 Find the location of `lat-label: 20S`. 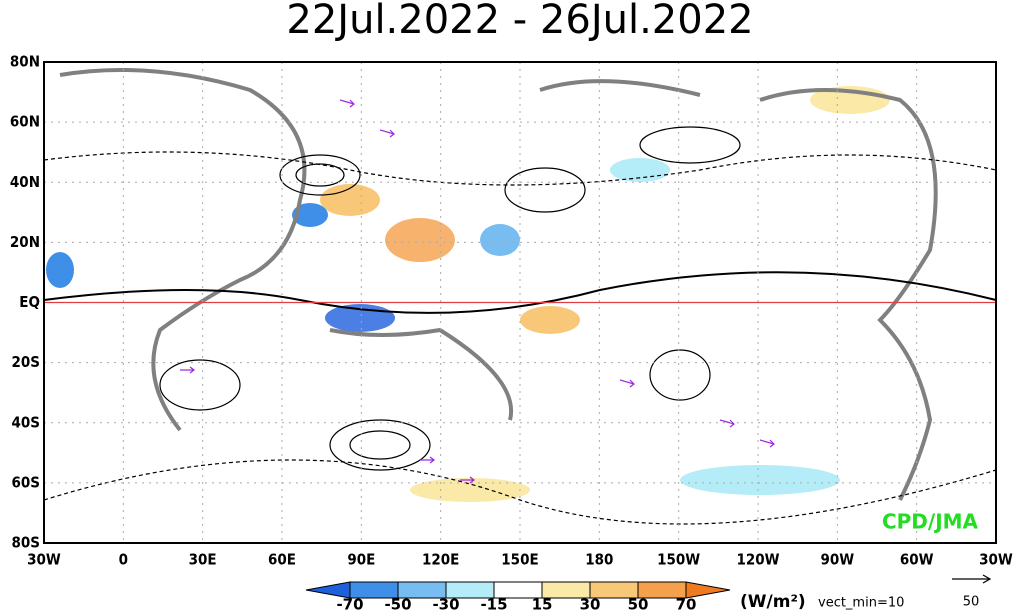

lat-label: 20S is located at coordinates (26, 362).